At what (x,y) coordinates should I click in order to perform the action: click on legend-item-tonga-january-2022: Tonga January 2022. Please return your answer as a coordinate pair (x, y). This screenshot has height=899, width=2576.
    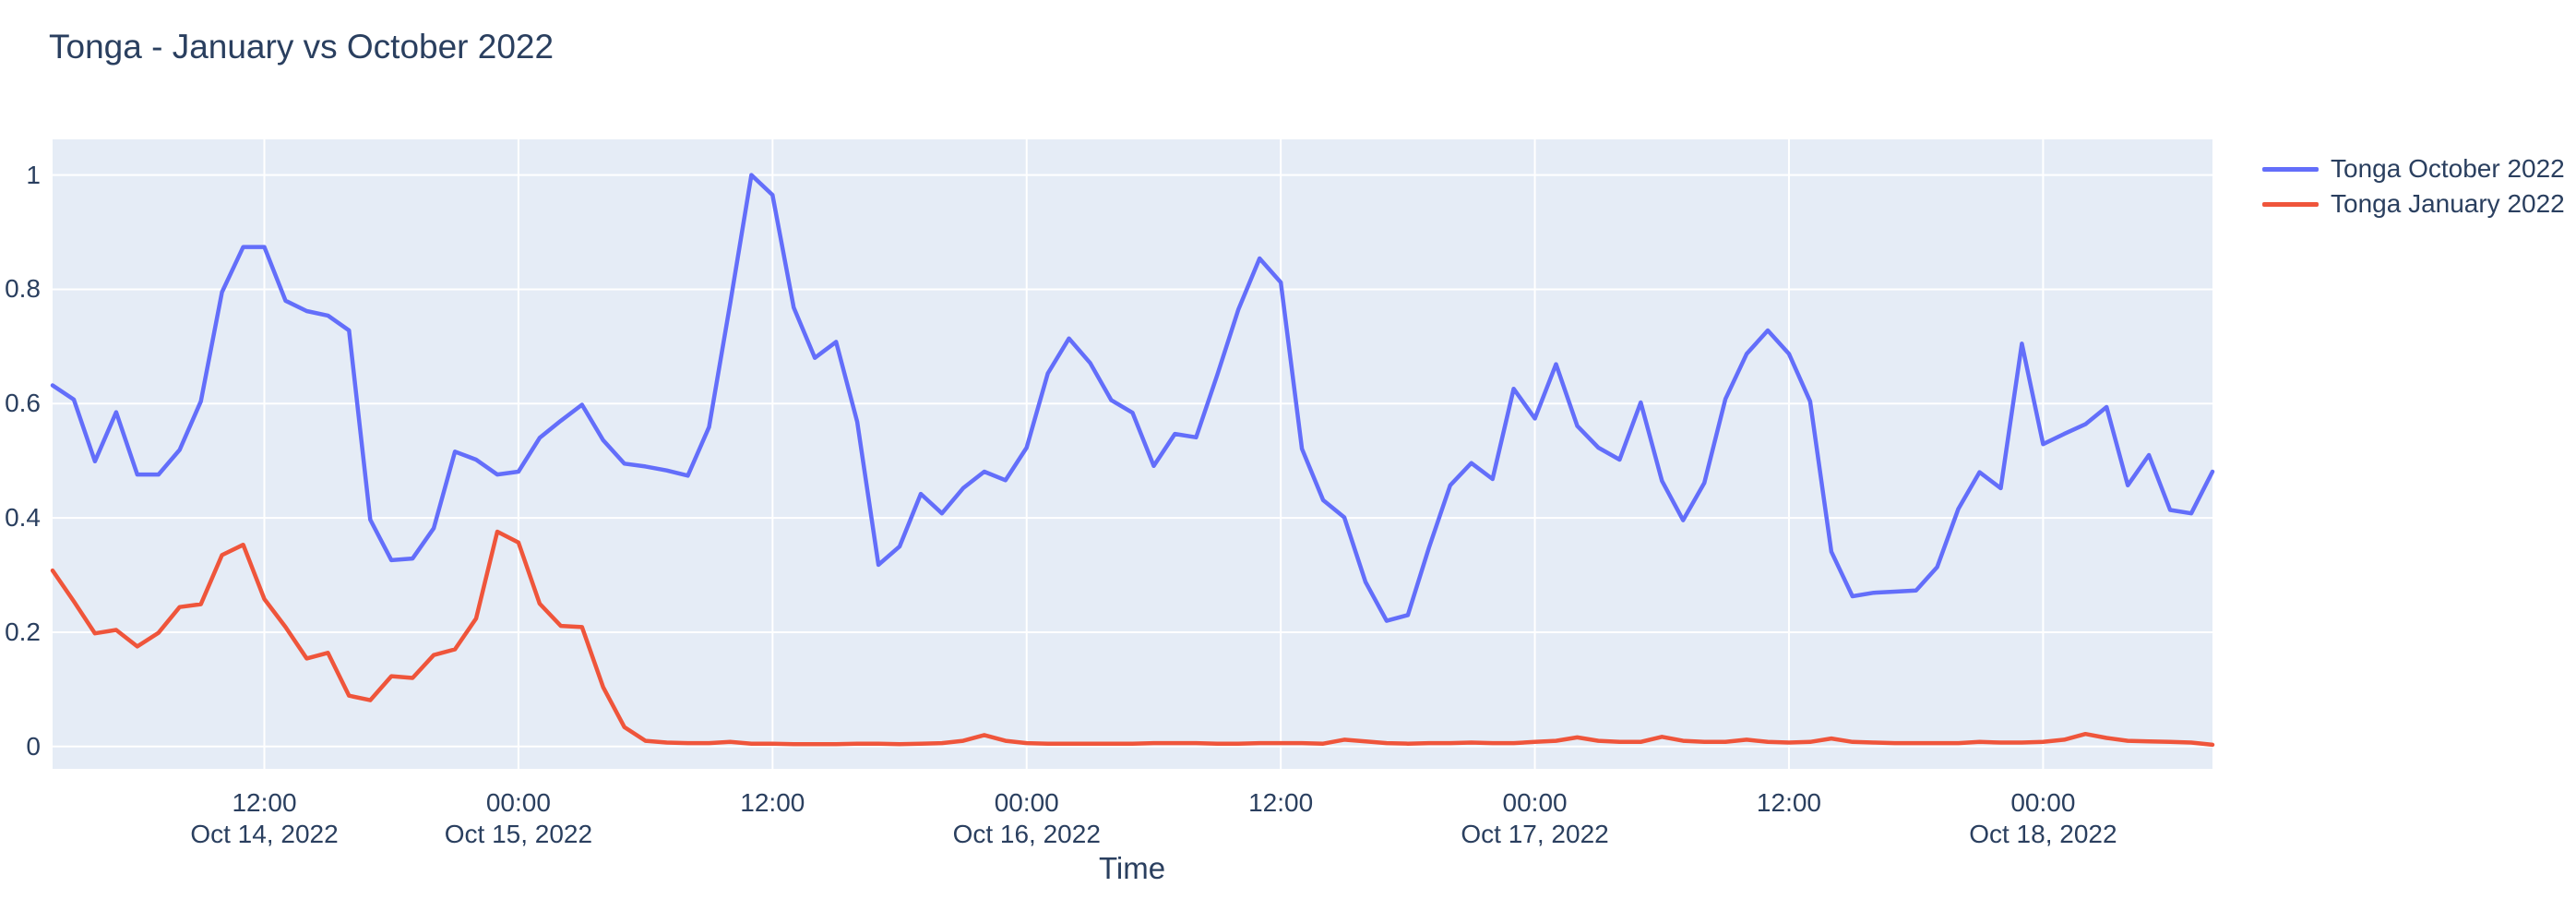
    Looking at the image, I should click on (2413, 204).